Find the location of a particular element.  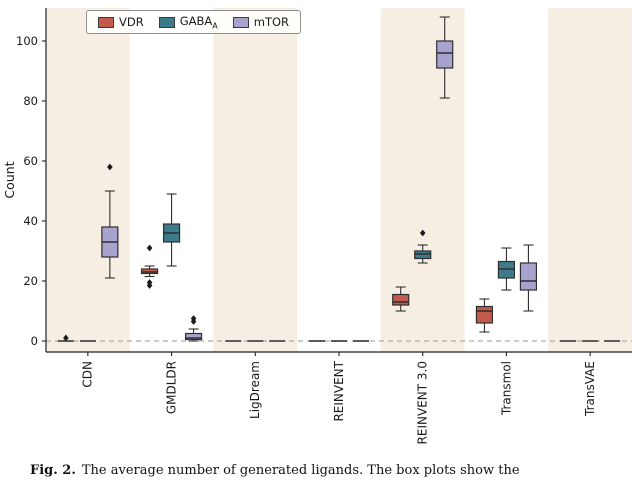

x-tick-label: TransVAE is located at coordinates (590, 389).